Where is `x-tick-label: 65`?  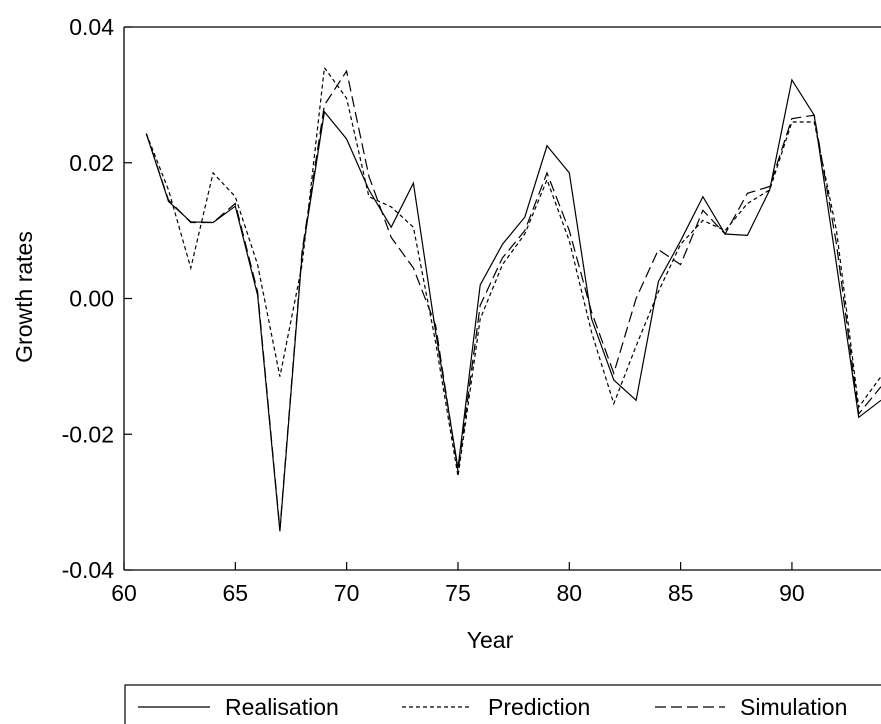
x-tick-label: 65 is located at coordinates (236, 593).